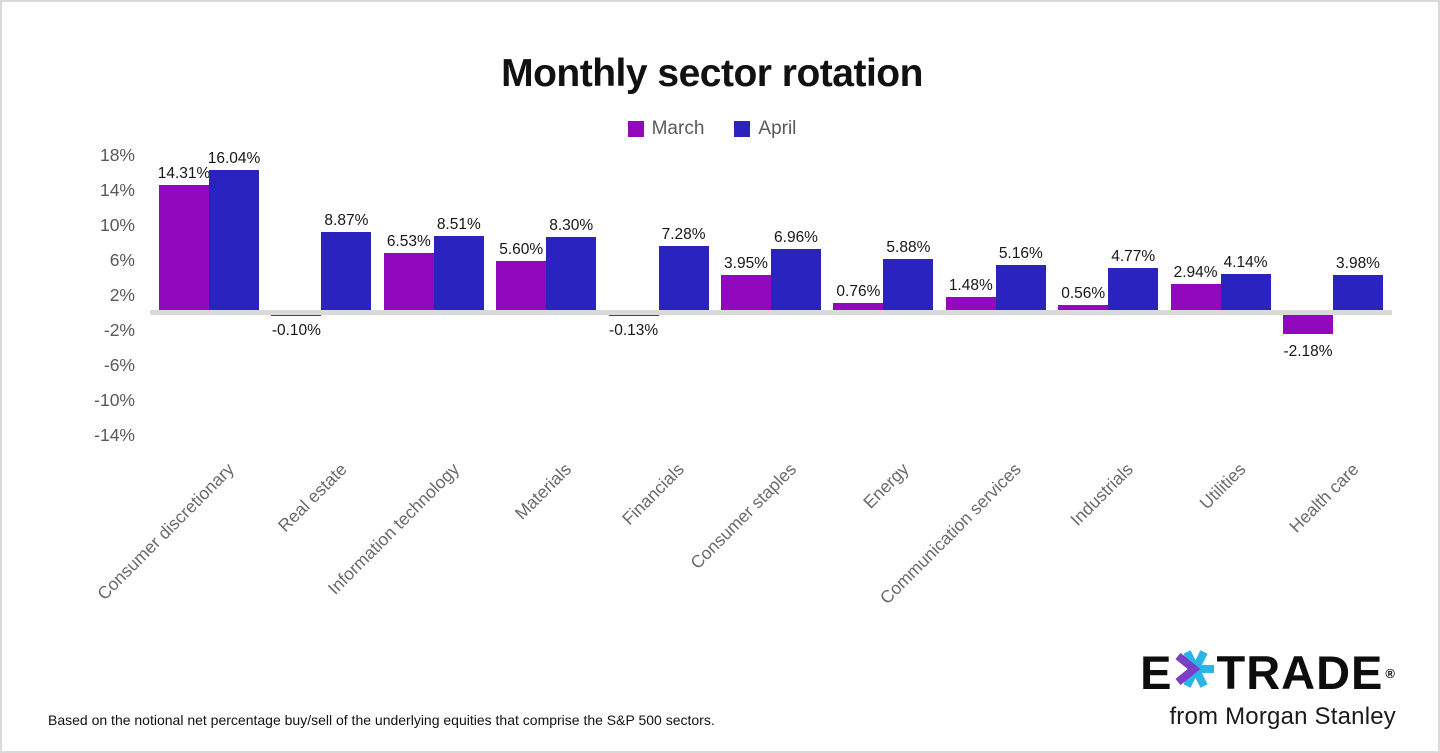 The height and width of the screenshot is (753, 1440). Describe the element at coordinates (678, 128) in the screenshot. I see `legend-label-march: March` at that location.